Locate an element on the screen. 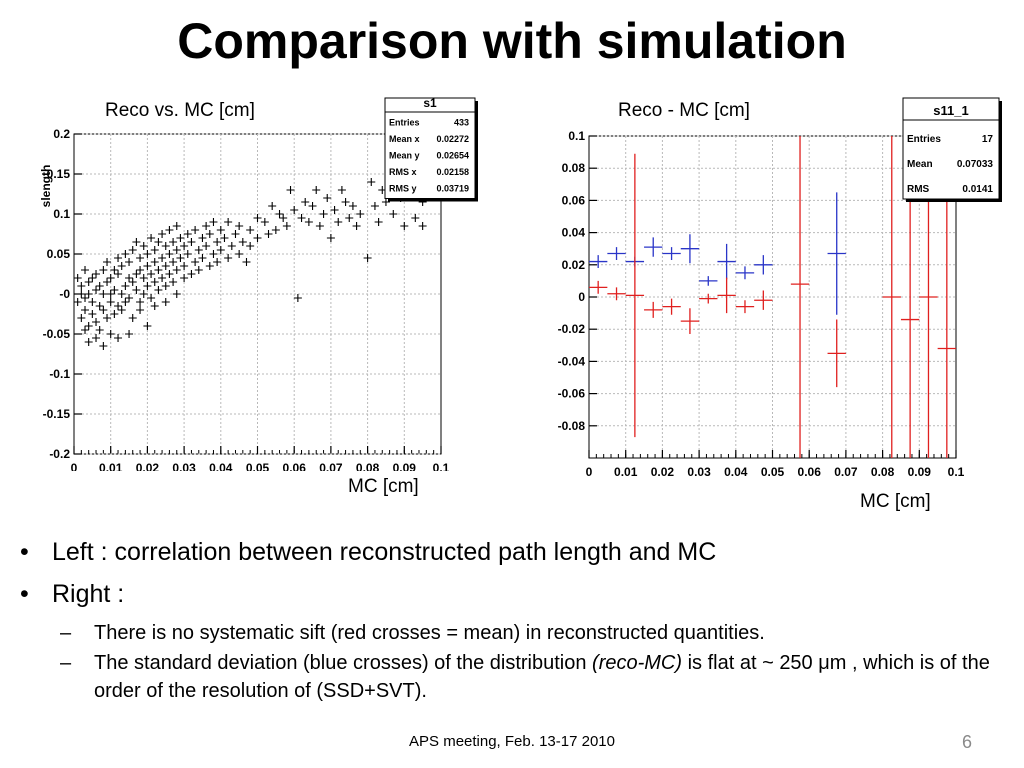  left-chart-xlabel: MC [cm] is located at coordinates (383, 486).